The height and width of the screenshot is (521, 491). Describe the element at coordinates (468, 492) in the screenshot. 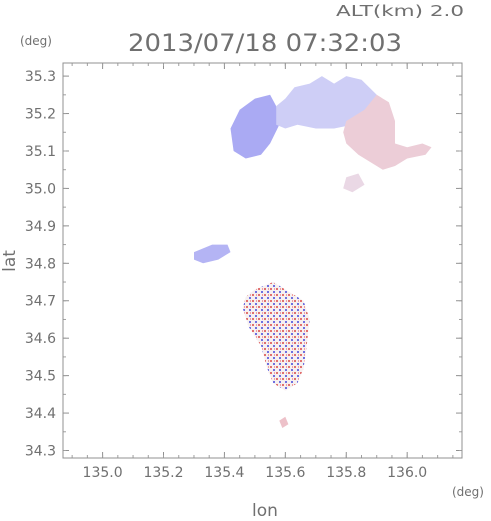

I see `x-unit-label: (deg)` at that location.